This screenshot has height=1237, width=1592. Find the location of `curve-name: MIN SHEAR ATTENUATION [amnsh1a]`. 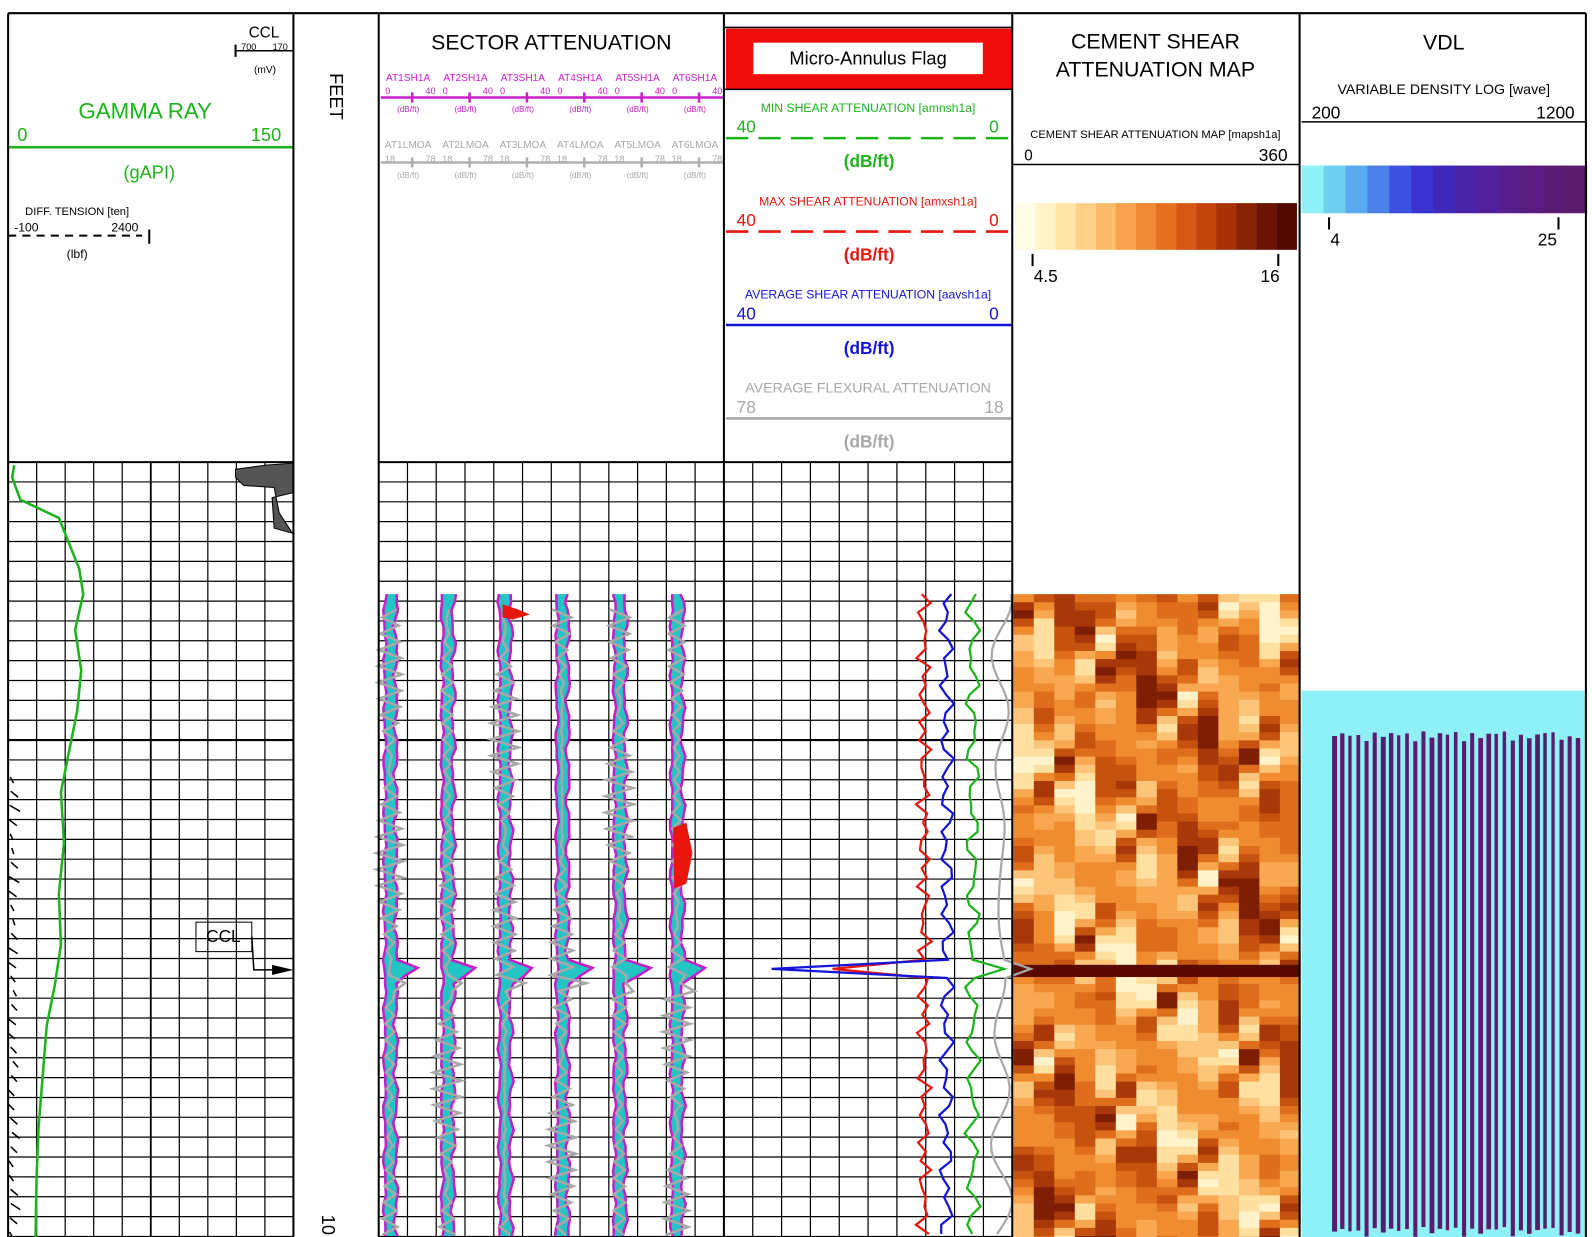

curve-name: MIN SHEAR ATTENUATION [amnsh1a] is located at coordinates (868, 108).